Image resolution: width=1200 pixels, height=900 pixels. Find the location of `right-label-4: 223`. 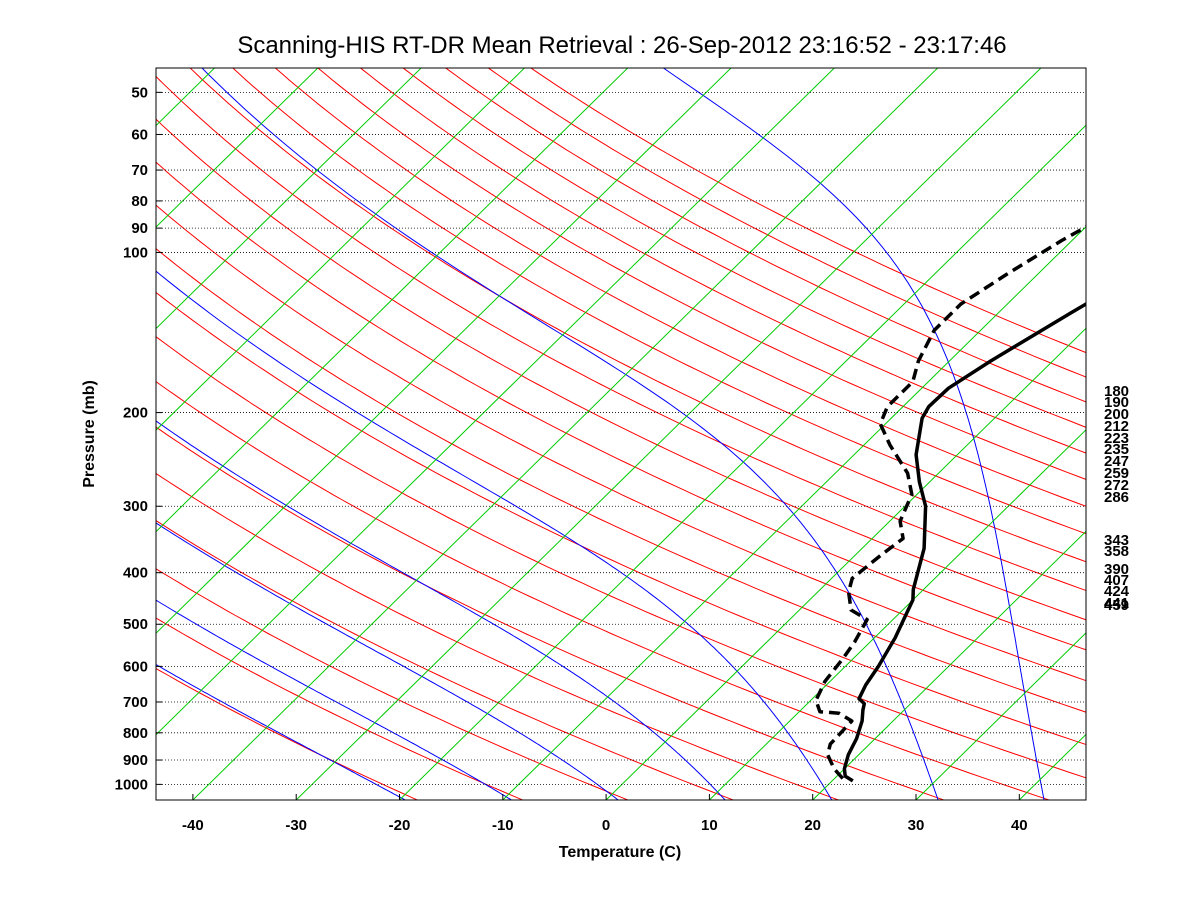

right-label-4: 223 is located at coordinates (1116, 438).